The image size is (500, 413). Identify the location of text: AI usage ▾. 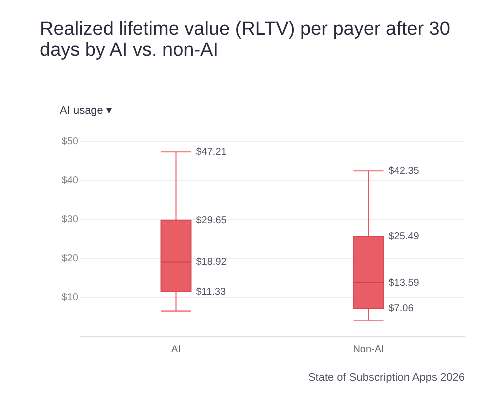
(86, 111).